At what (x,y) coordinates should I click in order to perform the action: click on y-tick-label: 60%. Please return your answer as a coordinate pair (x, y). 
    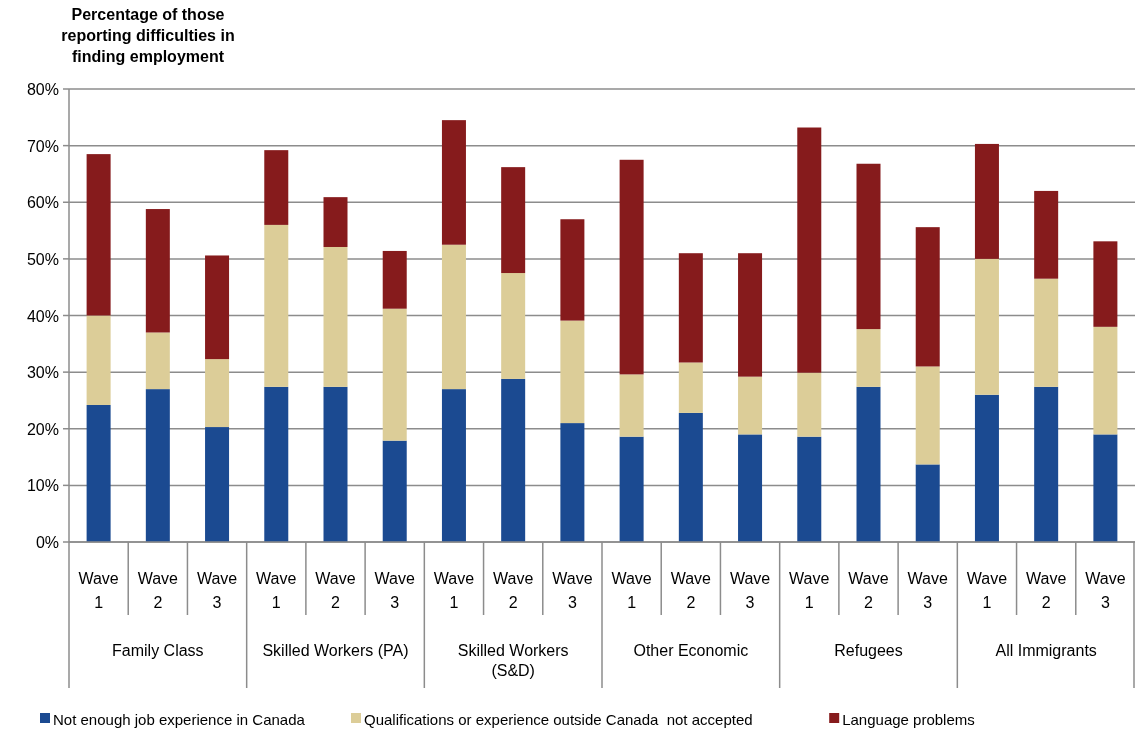
    Looking at the image, I should click on (42, 203).